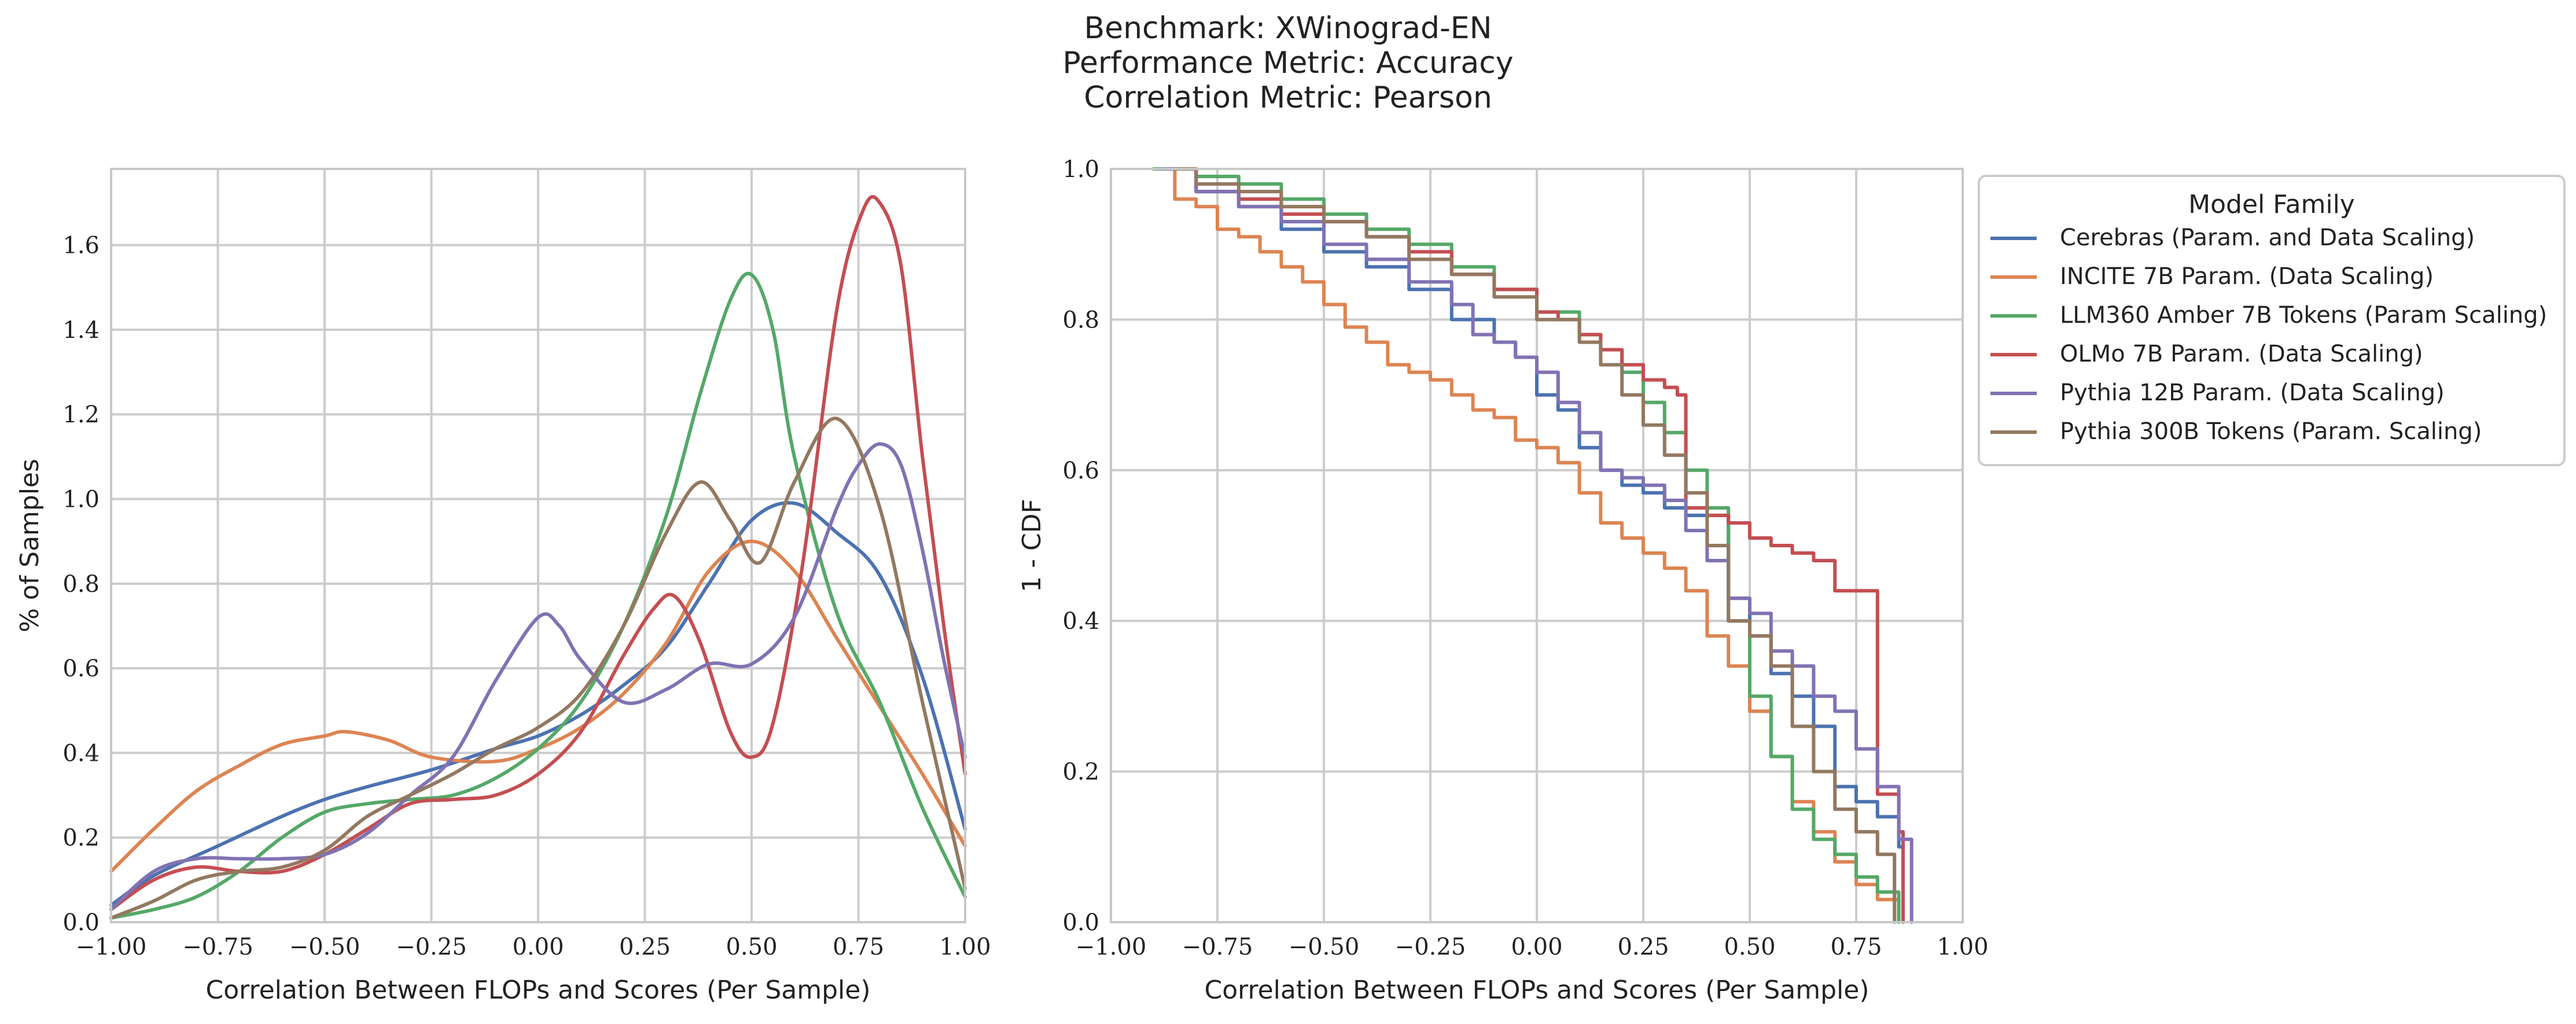 This screenshot has height=1024, width=2576. I want to click on cdf-plot-x-tick-label: −0.50, so click(1324, 947).